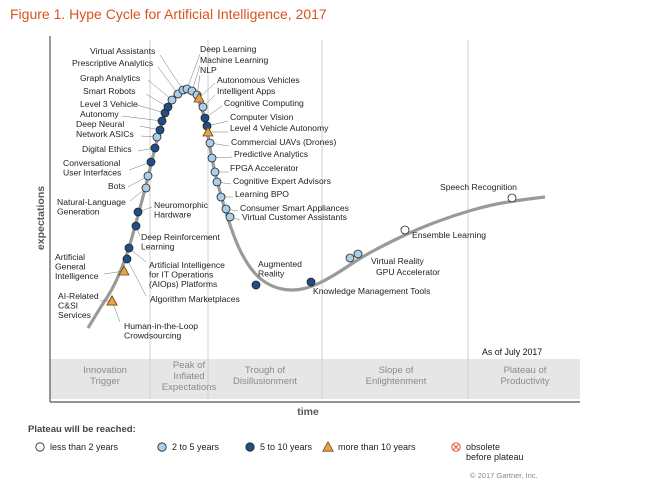  What do you see at coordinates (207, 90) in the screenshot?
I see `leader-autonomous-vehicles` at bounding box center [207, 90].